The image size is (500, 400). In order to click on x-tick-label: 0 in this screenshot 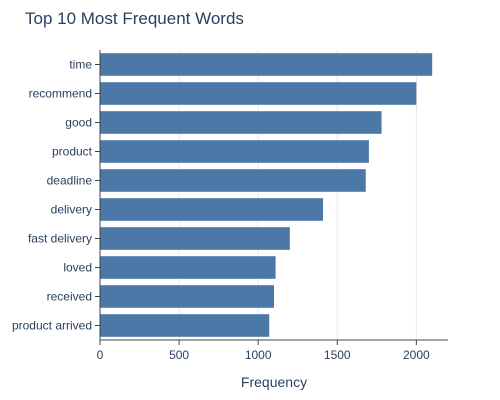, I will do `click(100, 355)`.